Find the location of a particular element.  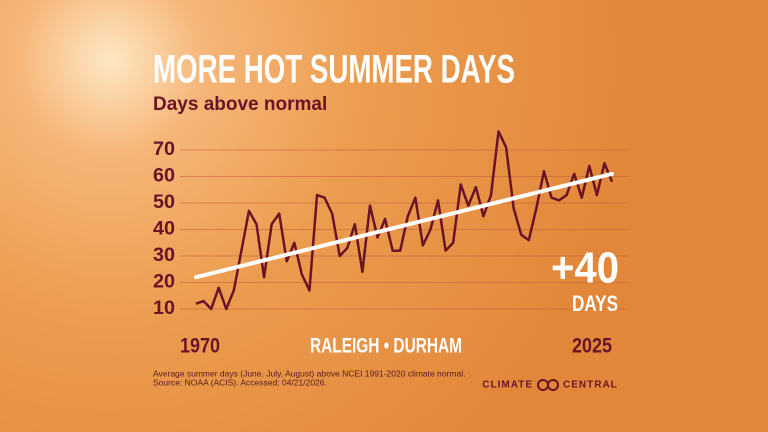

y-tick-label: 30 is located at coordinates (164, 255).